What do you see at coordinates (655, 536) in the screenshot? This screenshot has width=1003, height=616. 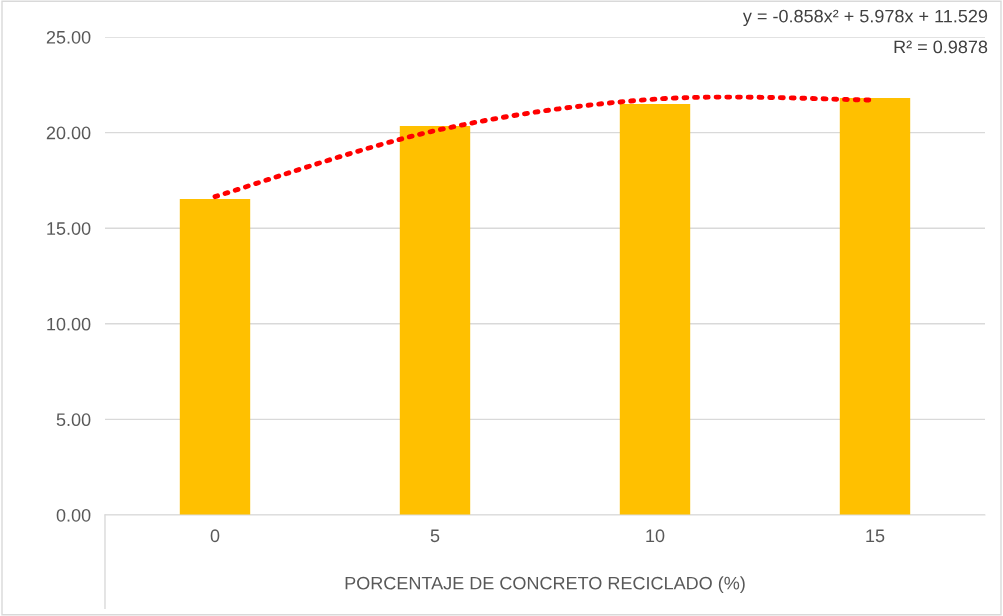 I see `x-tick-label: 10` at bounding box center [655, 536].